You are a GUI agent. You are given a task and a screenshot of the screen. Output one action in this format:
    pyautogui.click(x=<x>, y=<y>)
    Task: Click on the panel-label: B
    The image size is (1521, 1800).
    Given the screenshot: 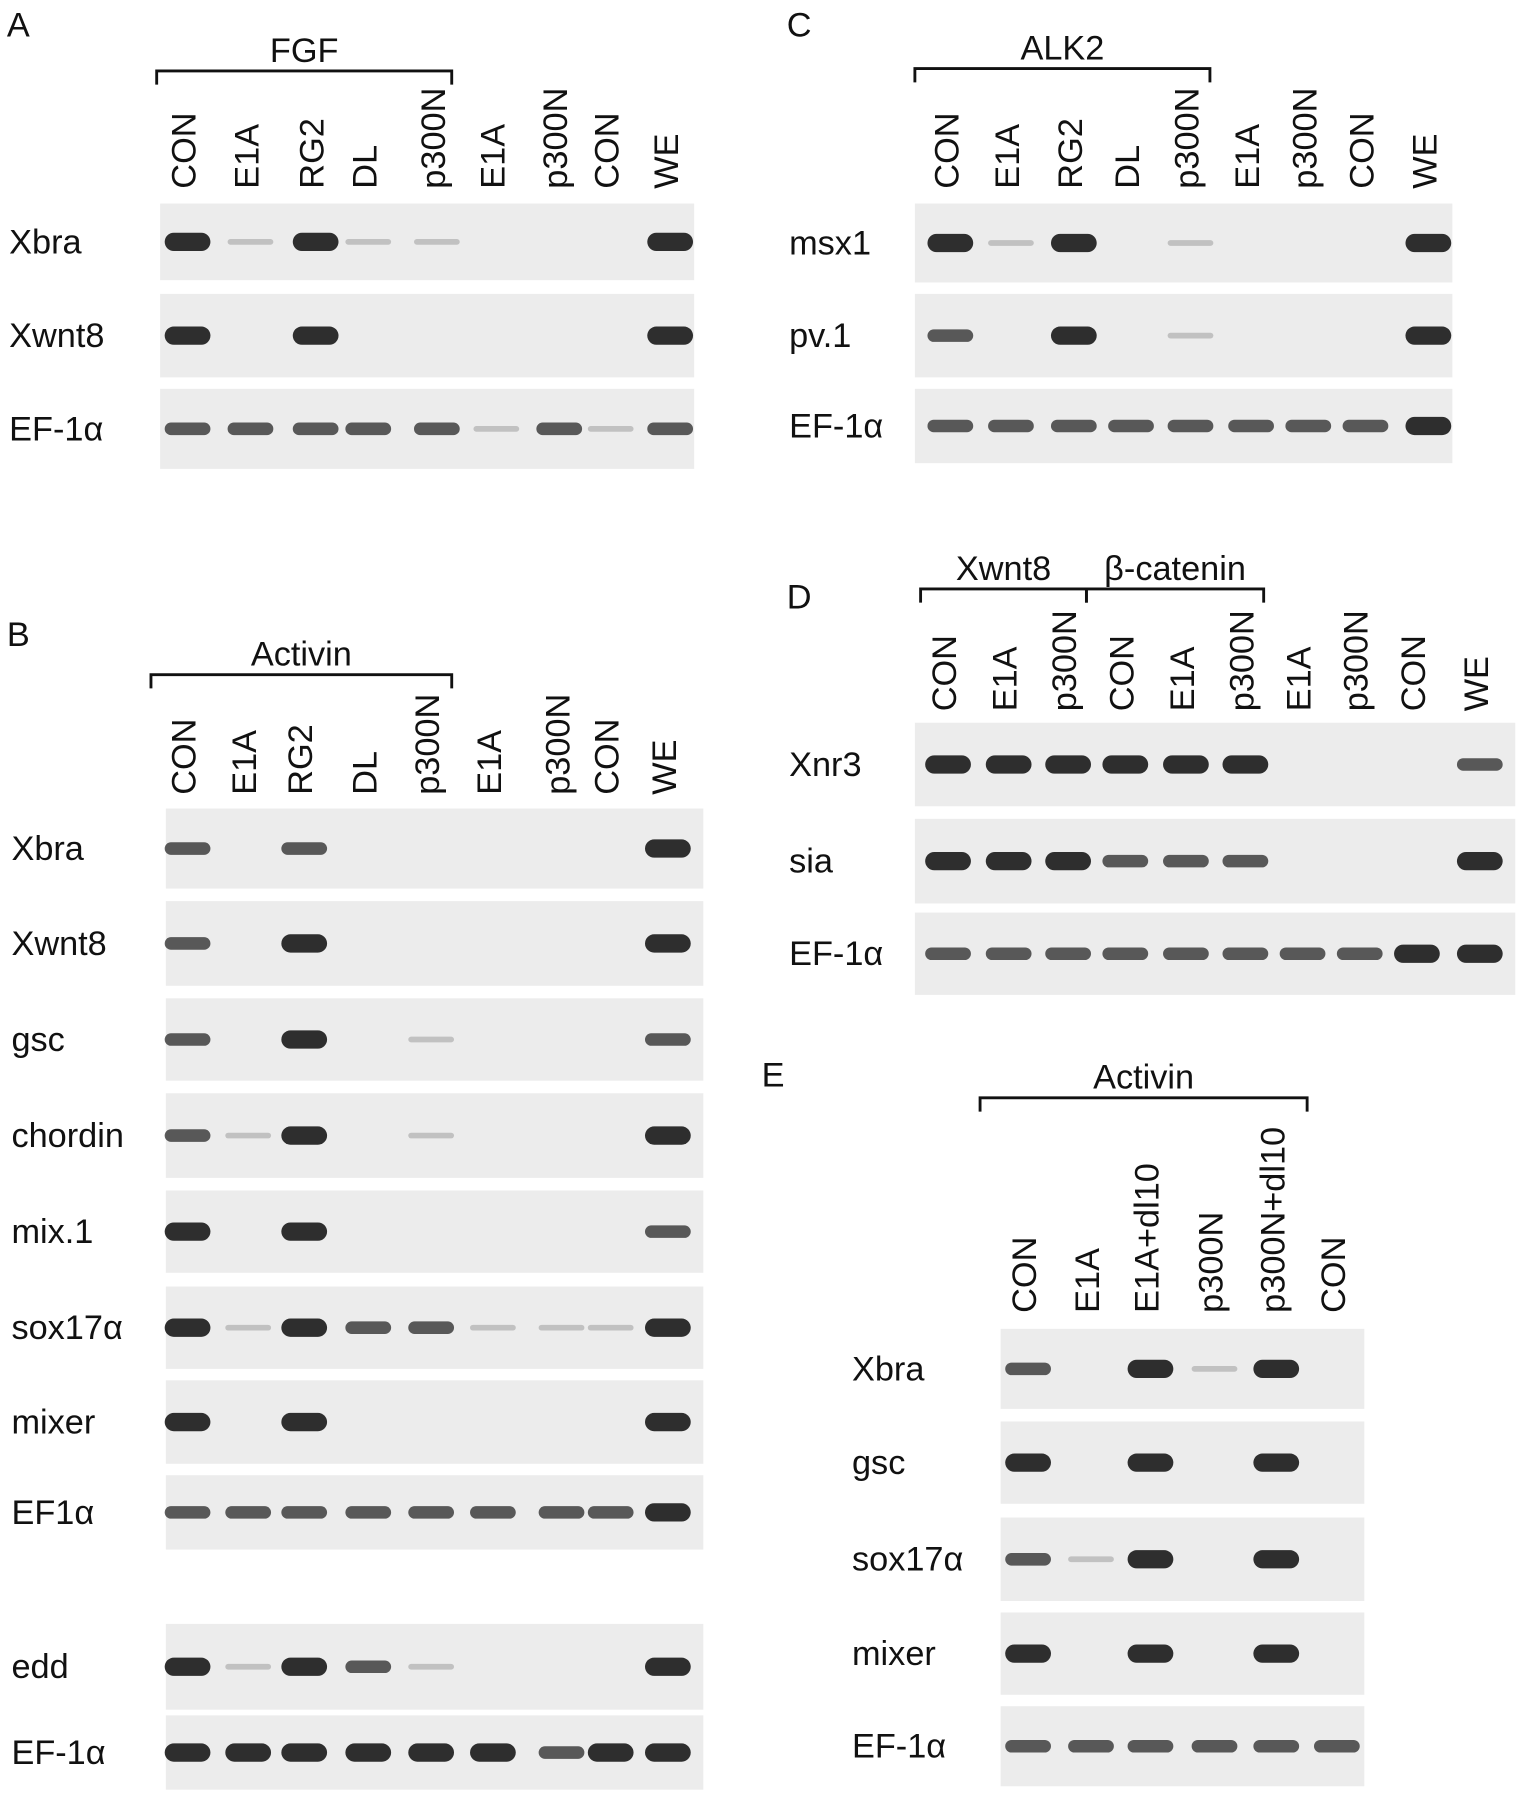 What is the action you would take?
    pyautogui.click(x=18, y=635)
    